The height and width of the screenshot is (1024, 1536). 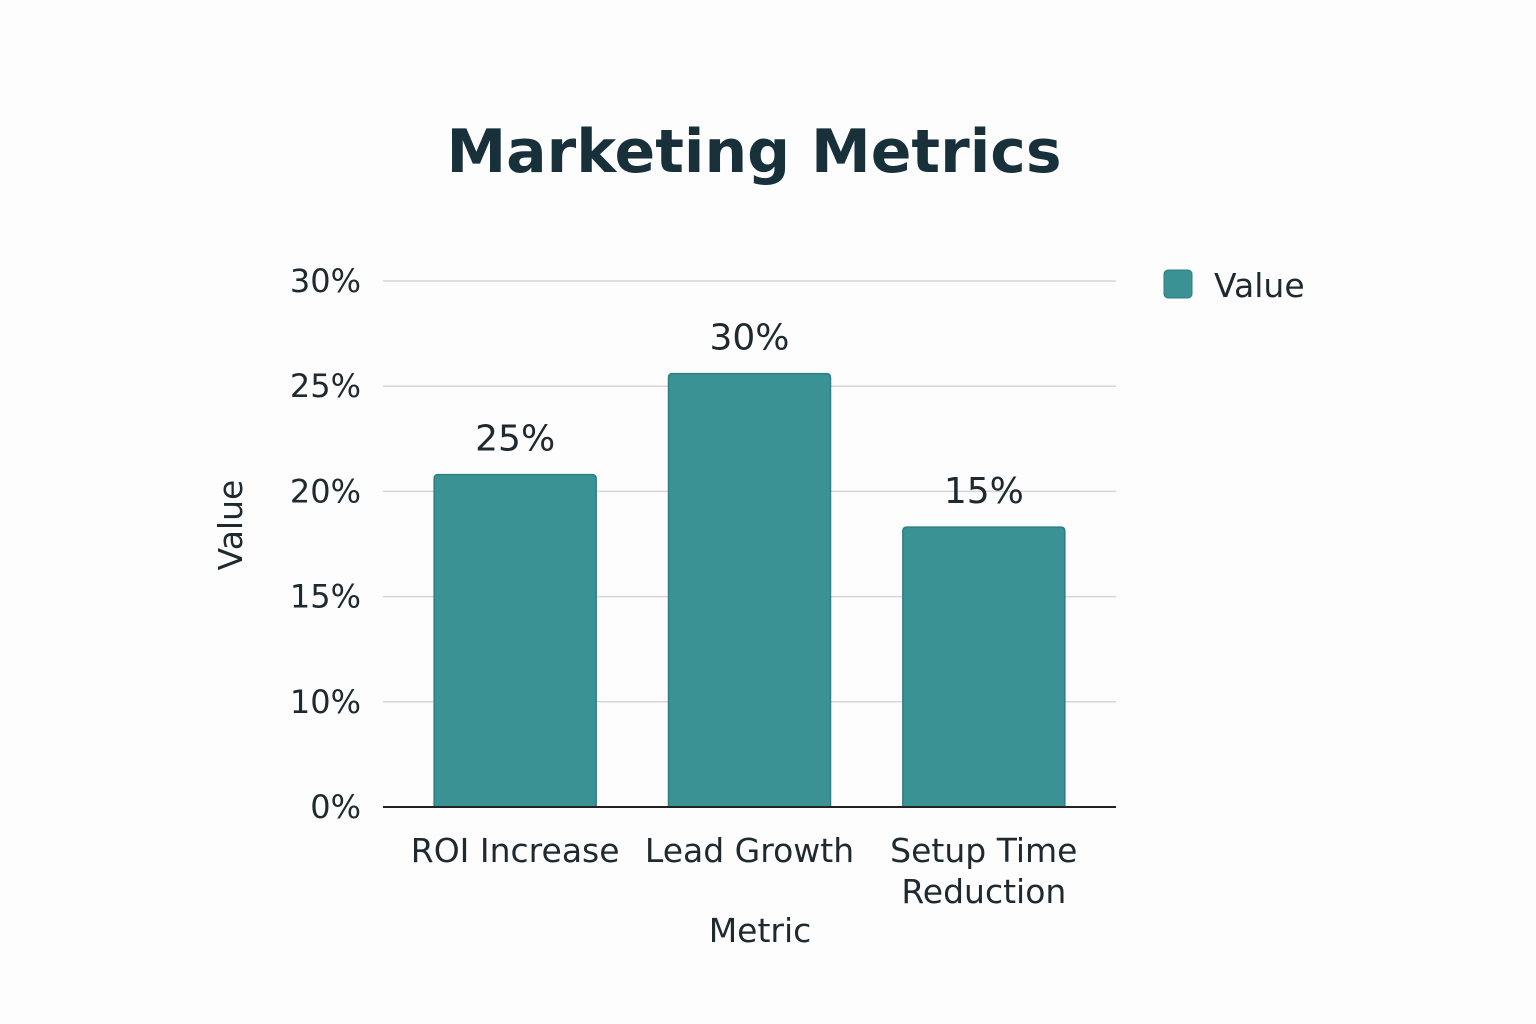 What do you see at coordinates (325, 597) in the screenshot?
I see `y-tick-label: 15%` at bounding box center [325, 597].